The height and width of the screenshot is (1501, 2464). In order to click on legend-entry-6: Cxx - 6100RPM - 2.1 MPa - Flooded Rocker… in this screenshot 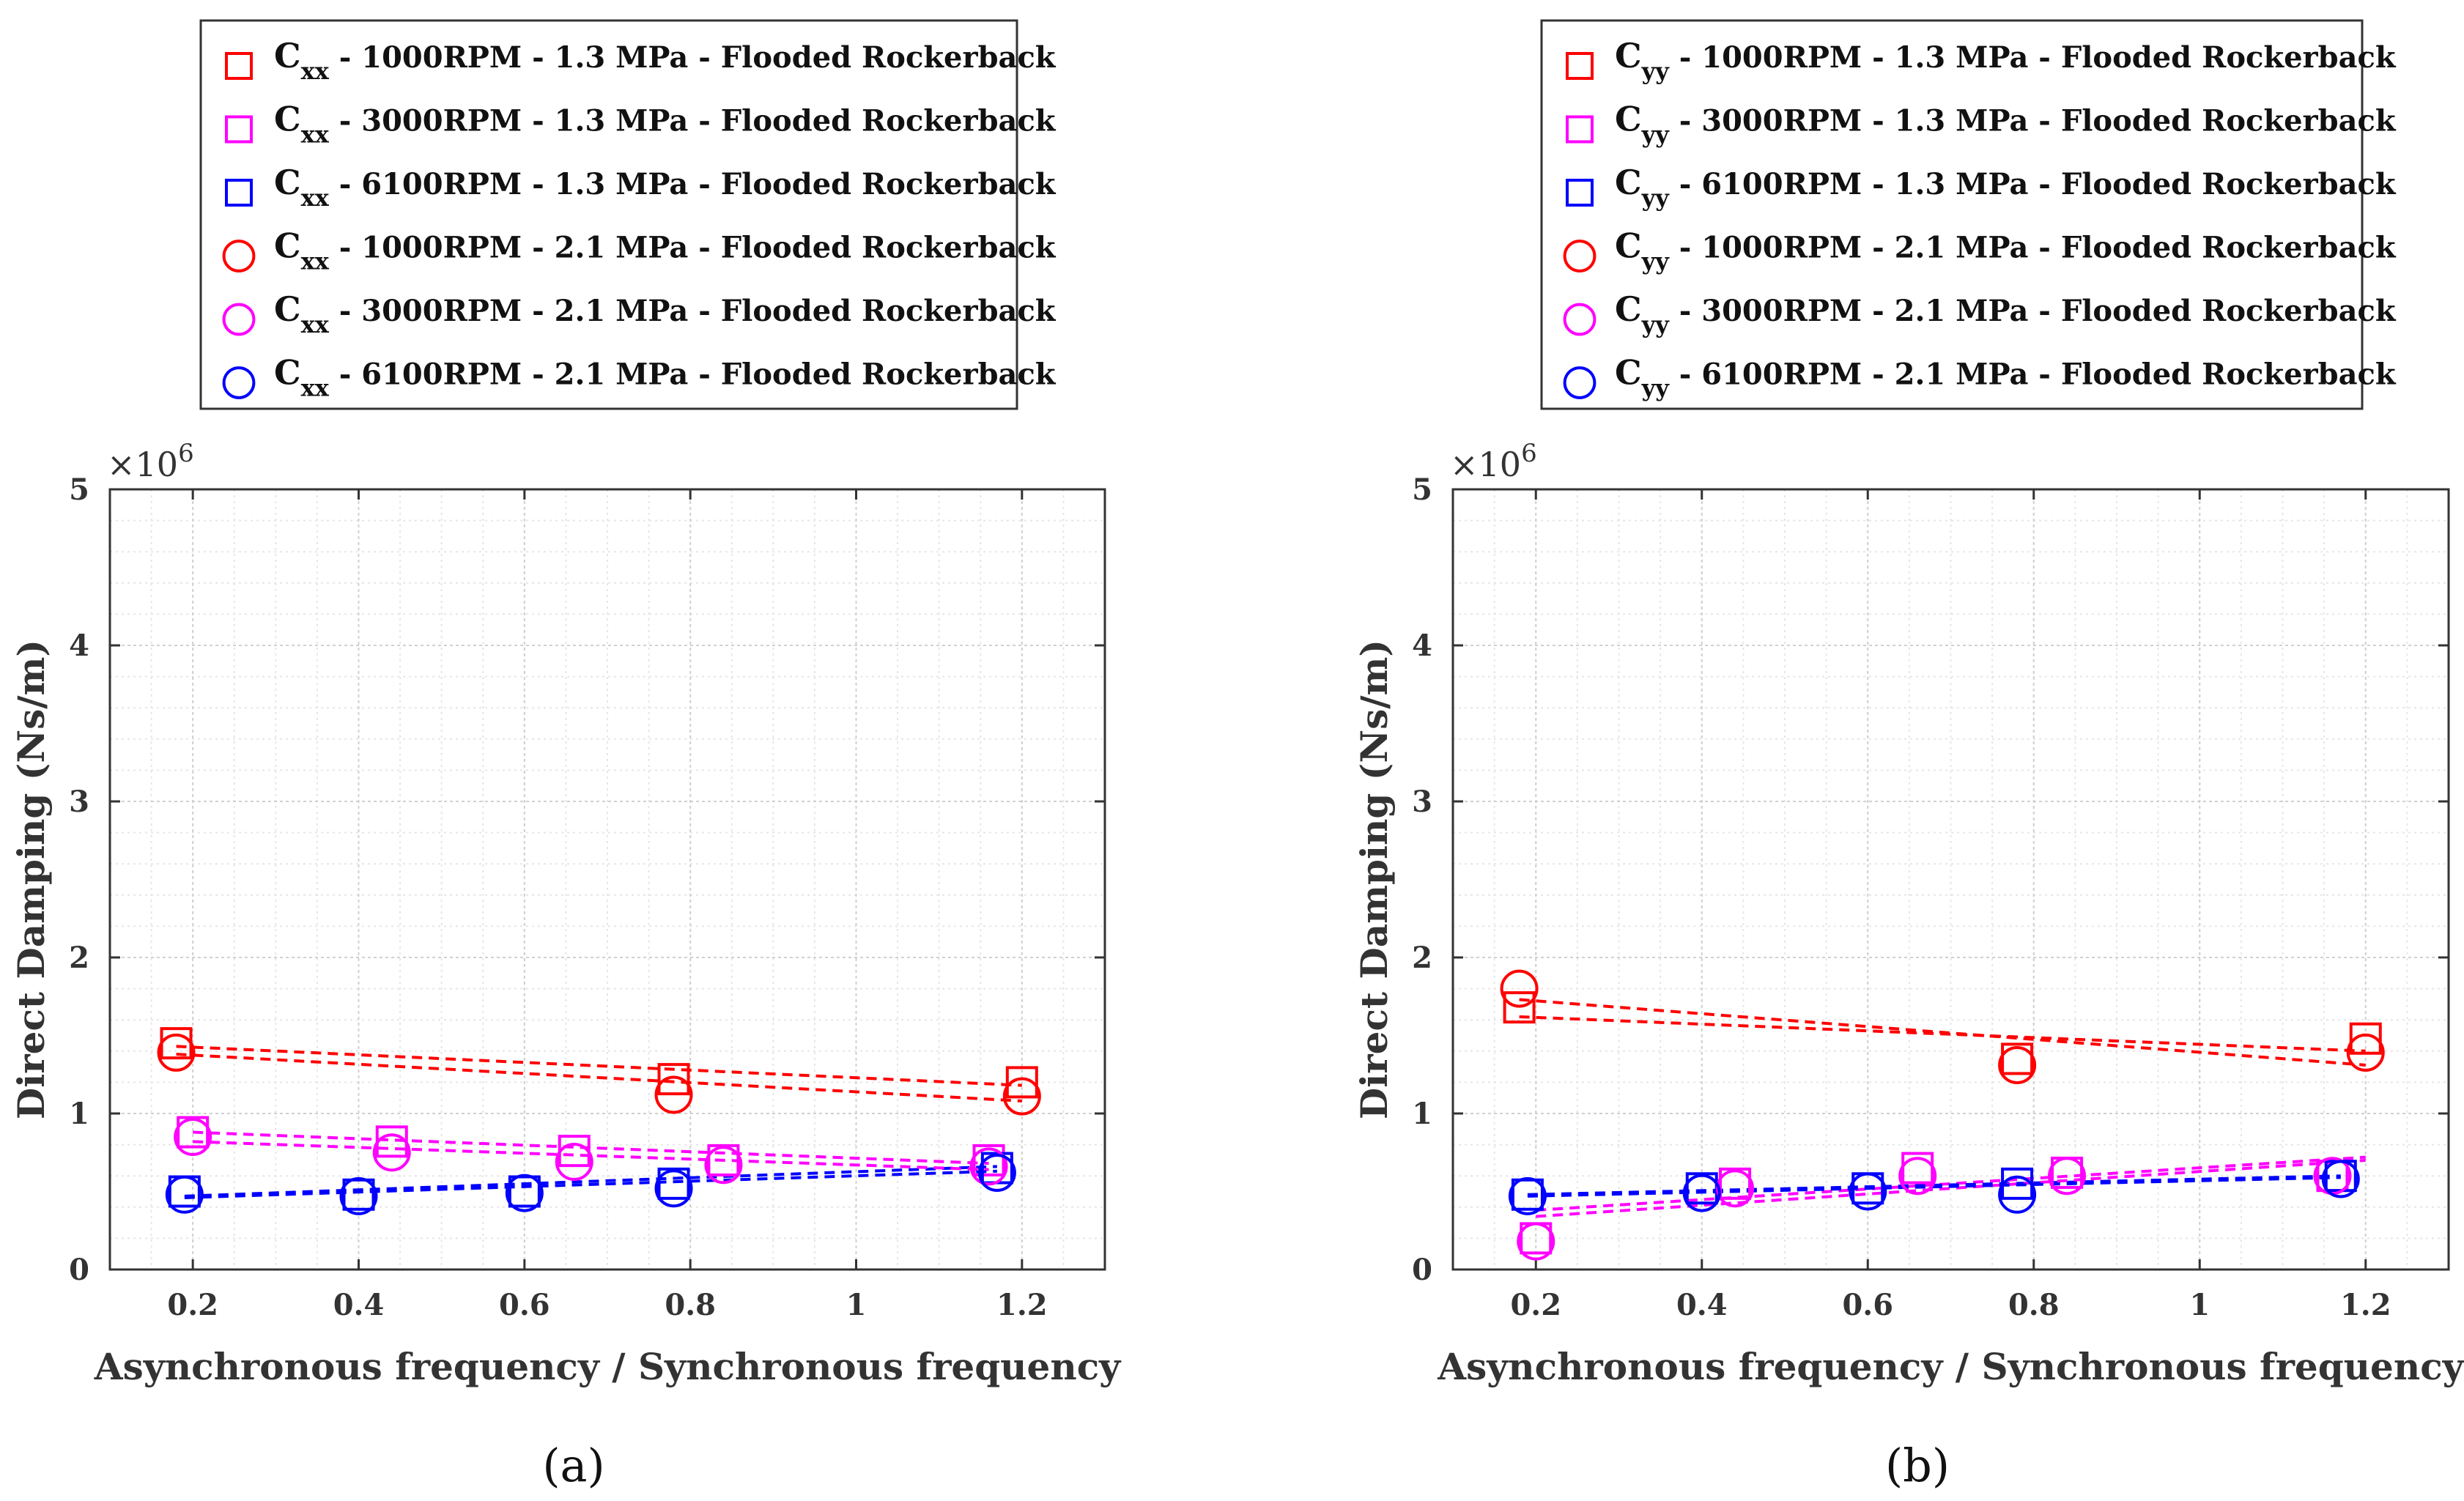, I will do `click(666, 377)`.